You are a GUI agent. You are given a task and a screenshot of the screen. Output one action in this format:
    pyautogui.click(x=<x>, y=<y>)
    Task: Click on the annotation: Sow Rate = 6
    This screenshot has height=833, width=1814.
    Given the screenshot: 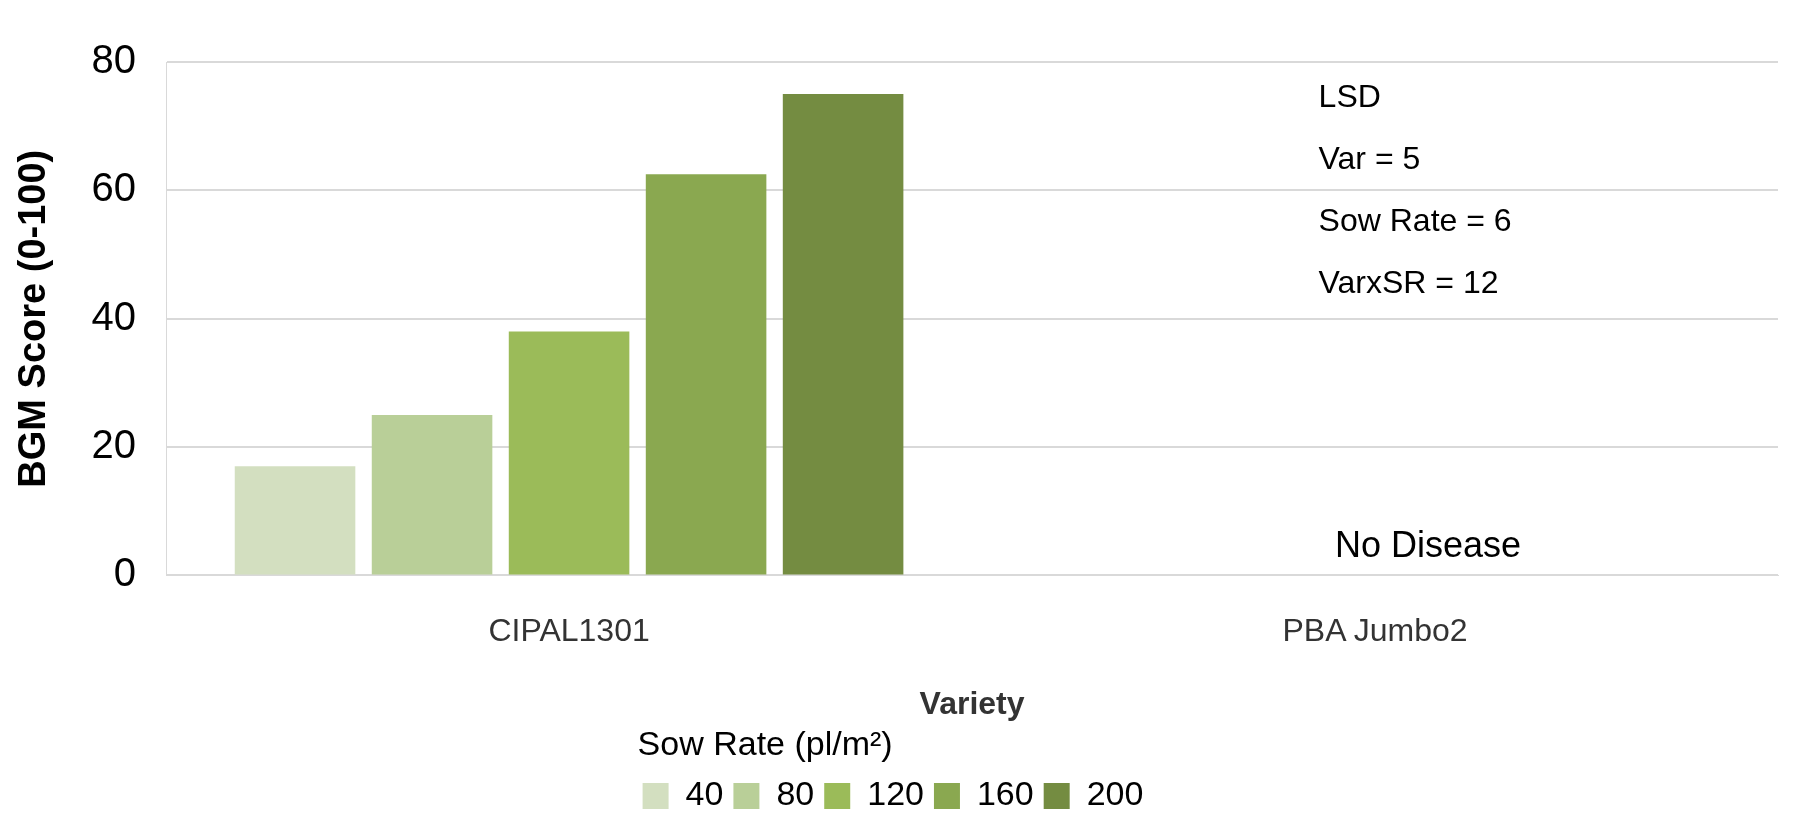 What is the action you would take?
    pyautogui.click(x=1415, y=219)
    